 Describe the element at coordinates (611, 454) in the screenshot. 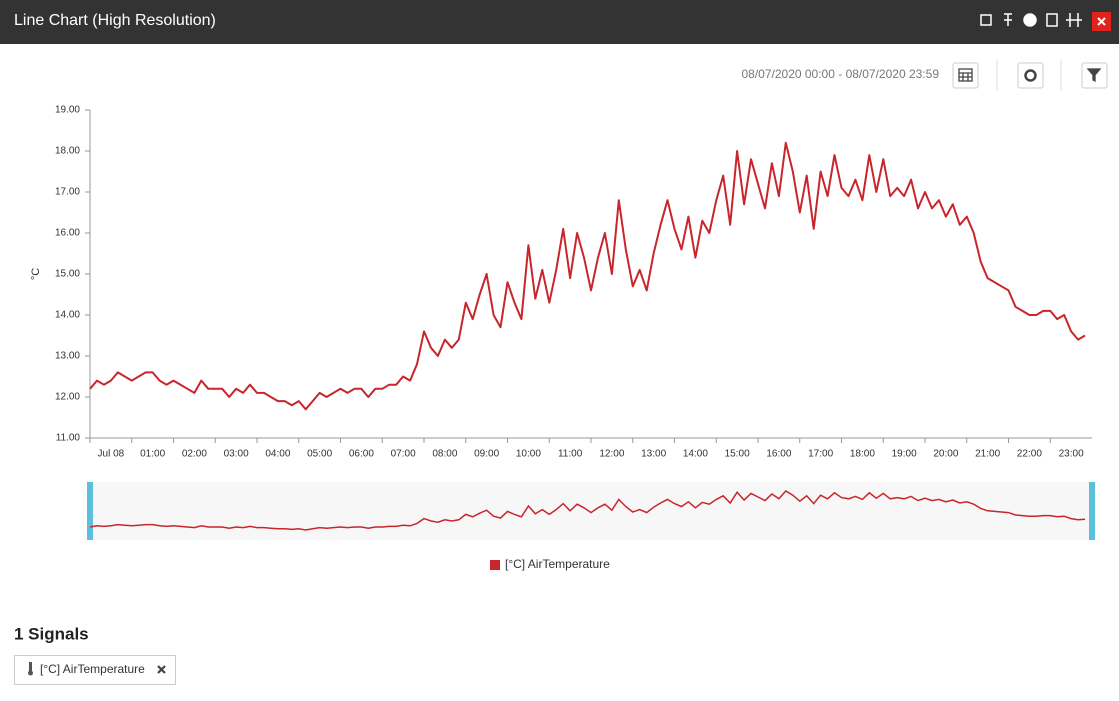

I see `x-tick-label: 12:00` at that location.